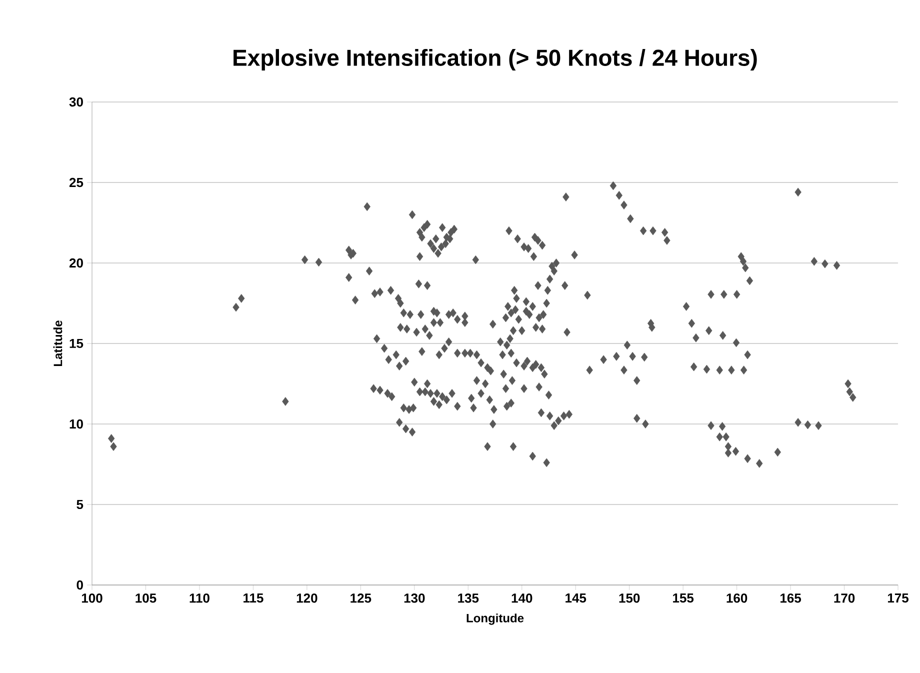  I want to click on x-tick-label: 155, so click(683, 598).